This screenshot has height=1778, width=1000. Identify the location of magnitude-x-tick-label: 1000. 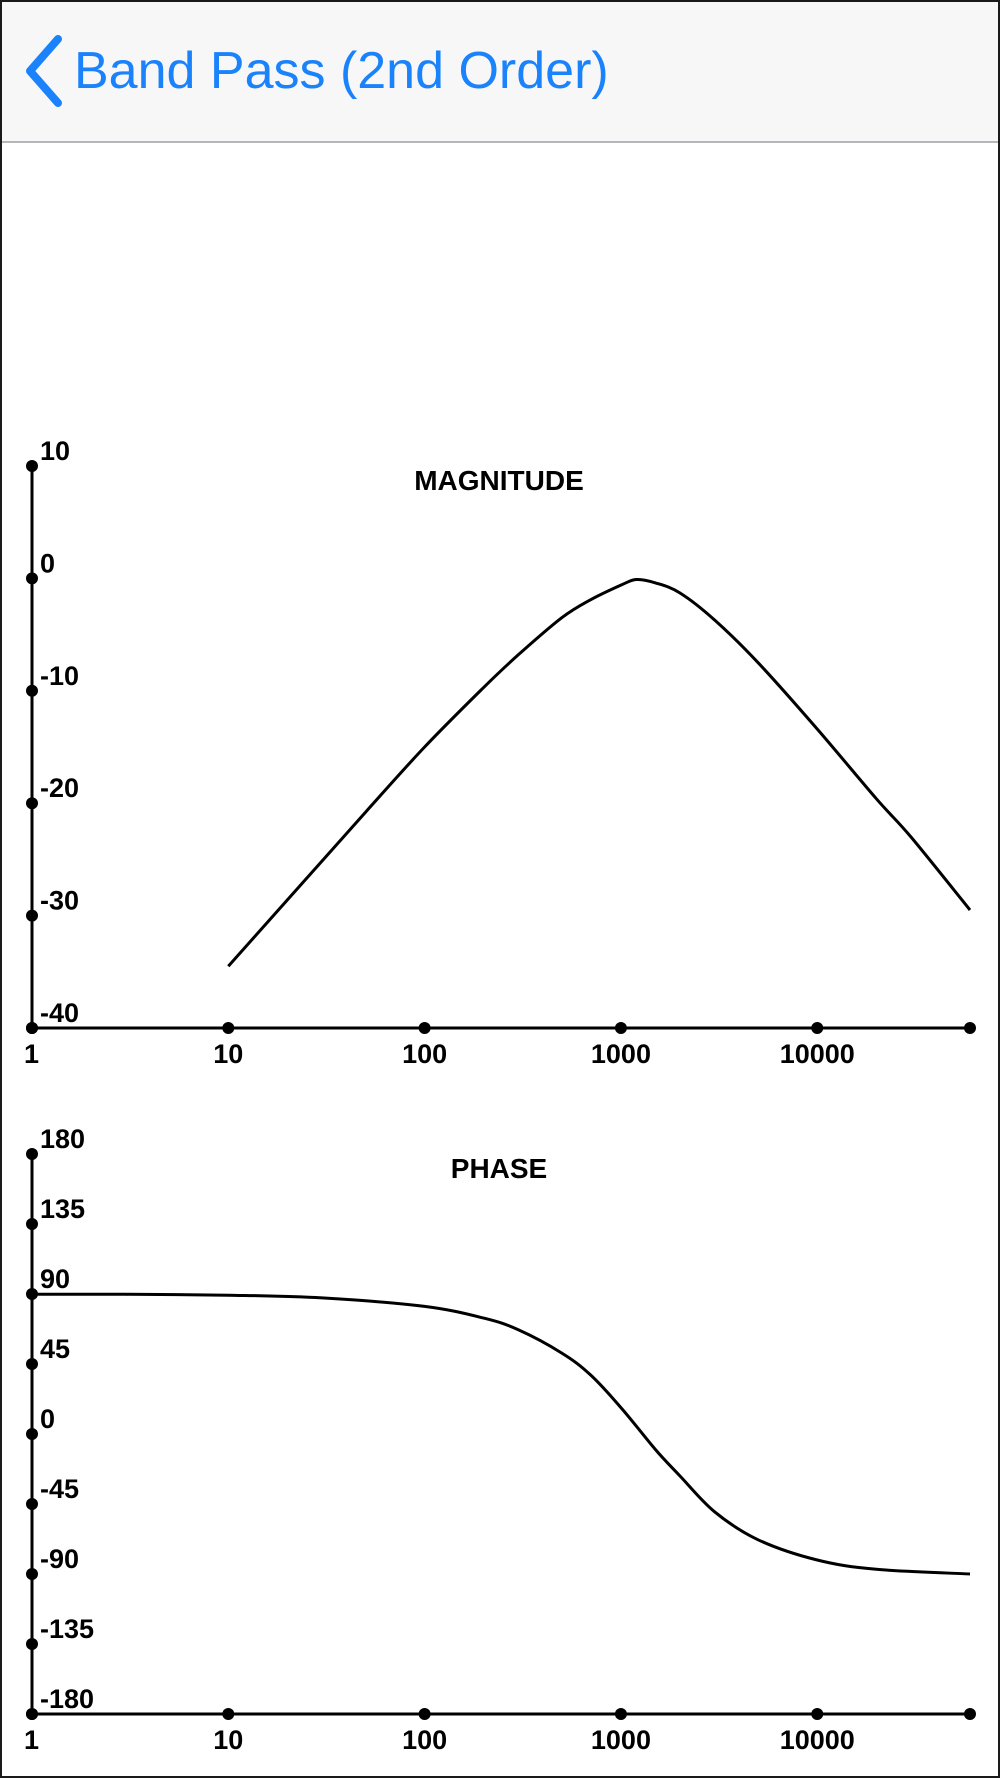
(621, 1054).